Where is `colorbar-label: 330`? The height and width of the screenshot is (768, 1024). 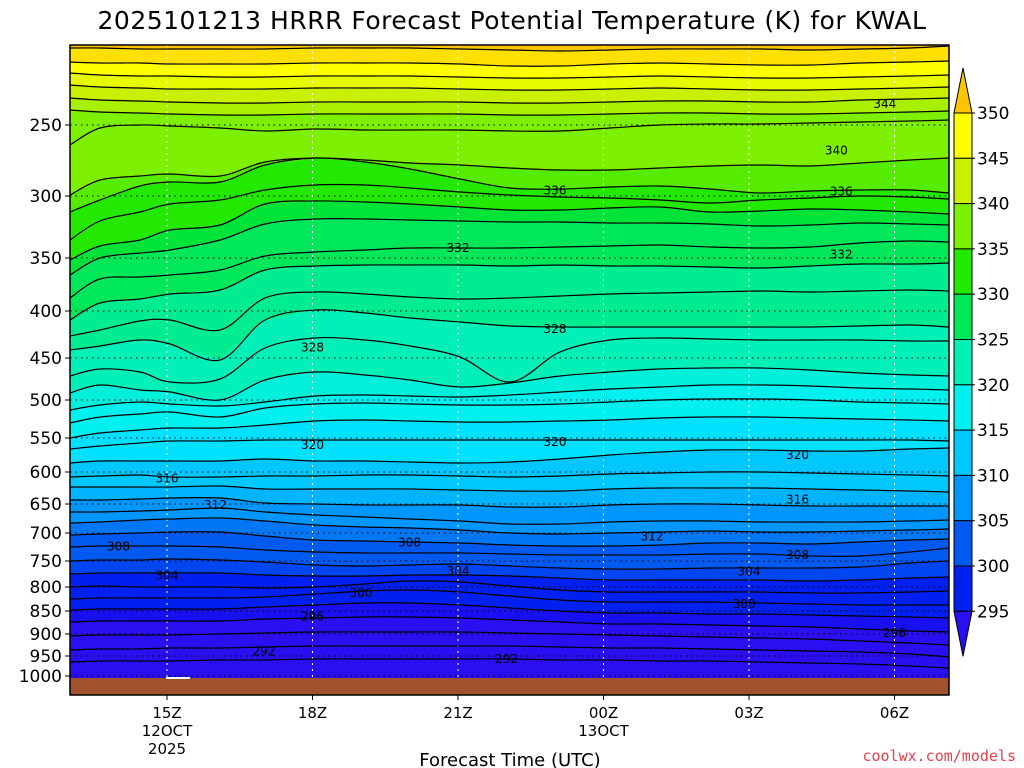 colorbar-label: 330 is located at coordinates (993, 295).